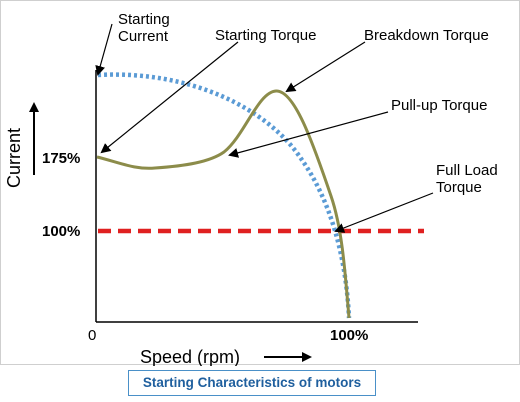 Image resolution: width=520 pixels, height=402 pixels. Describe the element at coordinates (349, 335) in the screenshot. I see `x-100-label: 100%` at that location.